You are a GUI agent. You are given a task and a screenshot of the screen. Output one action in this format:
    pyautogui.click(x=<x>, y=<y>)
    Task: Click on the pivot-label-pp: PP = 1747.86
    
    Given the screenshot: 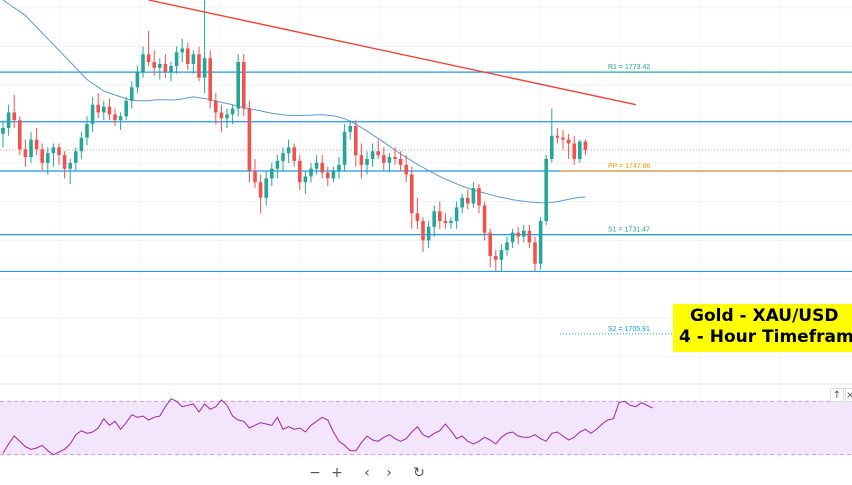 What is the action you would take?
    pyautogui.click(x=629, y=166)
    